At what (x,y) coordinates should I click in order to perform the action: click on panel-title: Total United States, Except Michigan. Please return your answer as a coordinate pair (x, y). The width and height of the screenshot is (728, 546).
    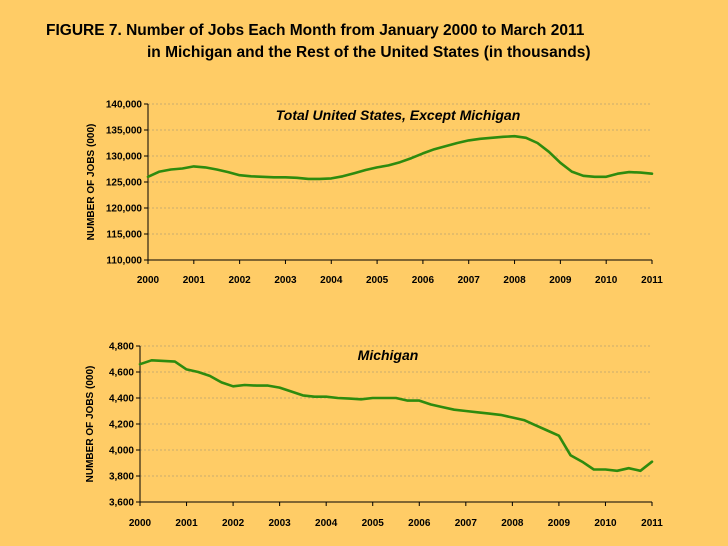
    Looking at the image, I should click on (398, 115).